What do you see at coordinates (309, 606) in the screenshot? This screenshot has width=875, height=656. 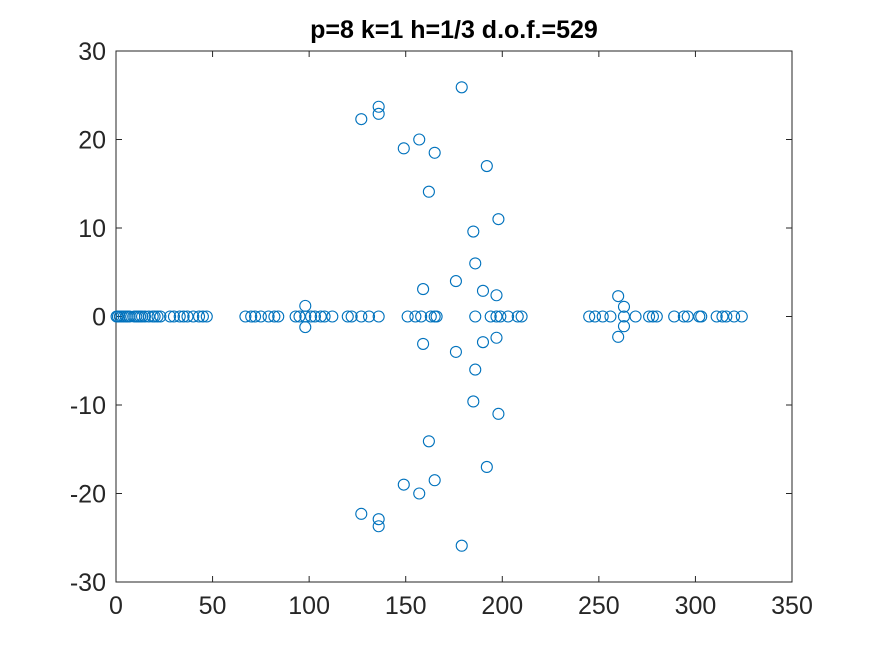 I see `x-tick-label: 100` at bounding box center [309, 606].